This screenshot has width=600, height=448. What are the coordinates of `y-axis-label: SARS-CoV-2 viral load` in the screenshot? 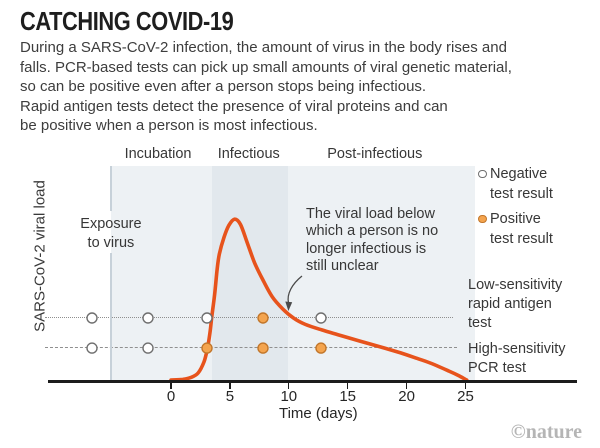 It's located at (40, 256).